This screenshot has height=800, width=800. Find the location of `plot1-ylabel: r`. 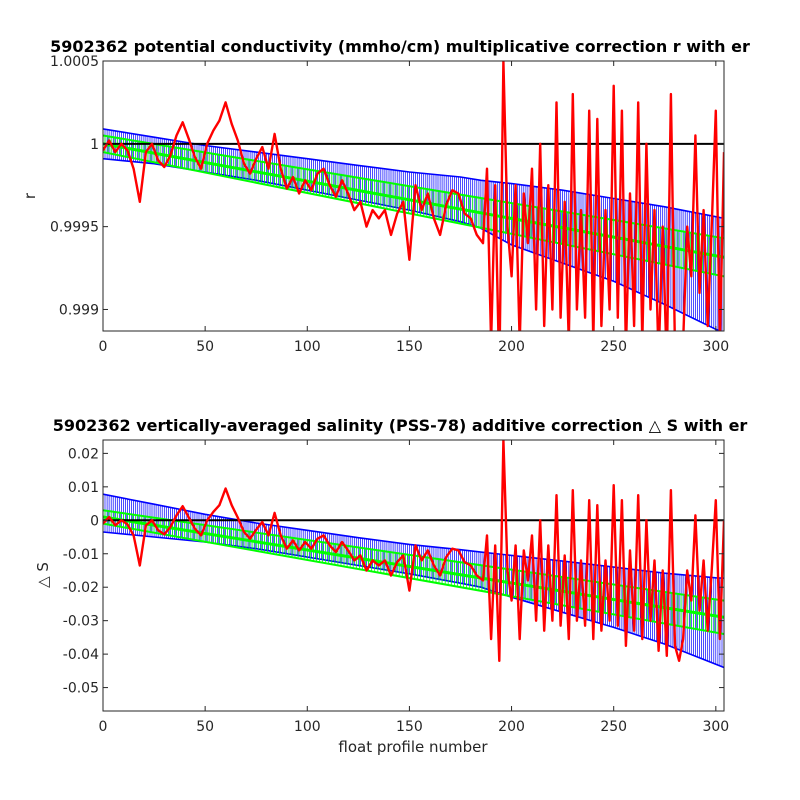

plot1-ylabel: r is located at coordinates (30, 195).